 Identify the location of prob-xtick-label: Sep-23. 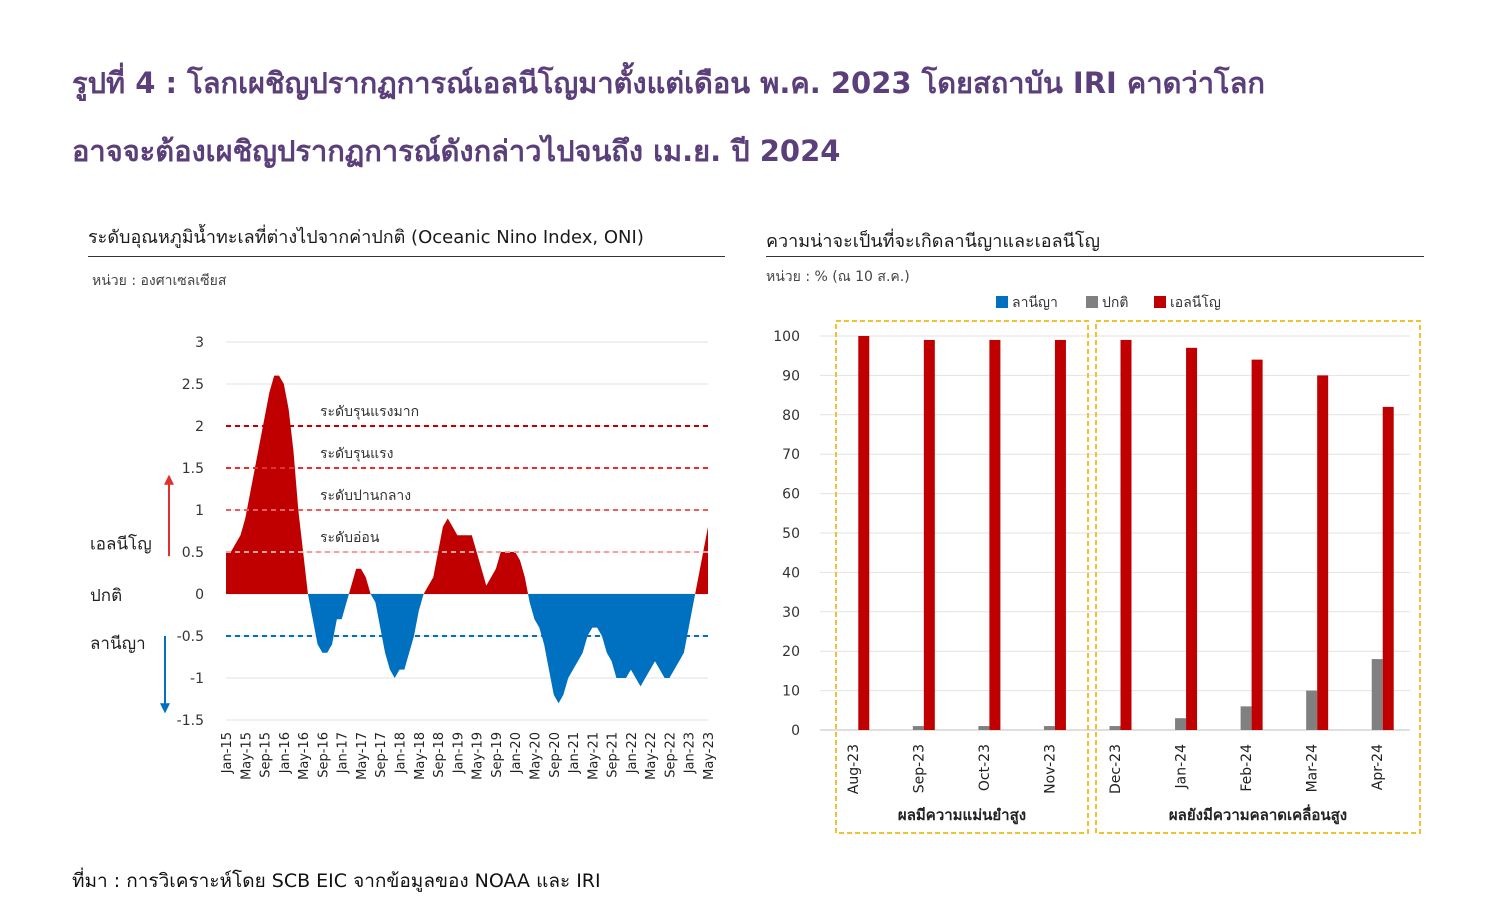
(919, 768).